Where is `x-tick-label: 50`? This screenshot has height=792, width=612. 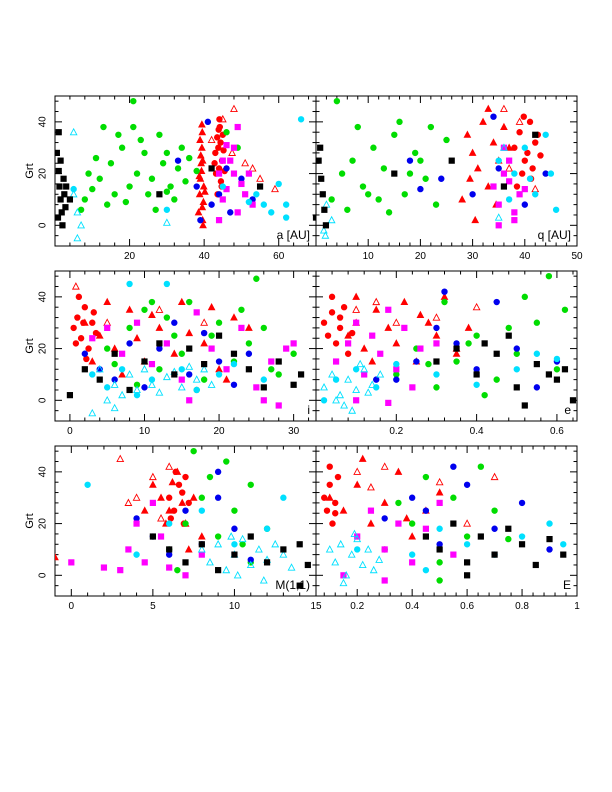
x-tick-label: 50 is located at coordinates (577, 256).